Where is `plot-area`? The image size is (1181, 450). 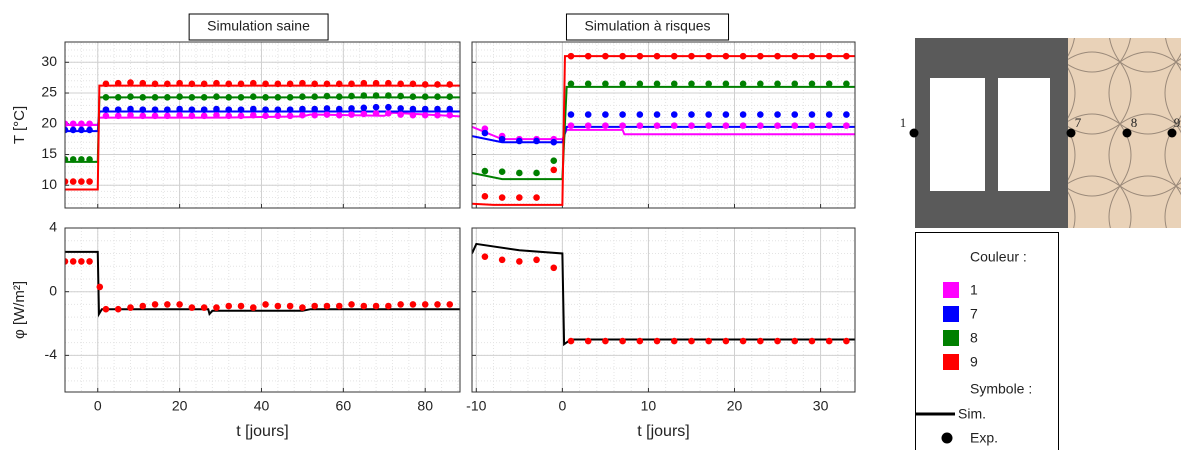
plot-area is located at coordinates (663, 125).